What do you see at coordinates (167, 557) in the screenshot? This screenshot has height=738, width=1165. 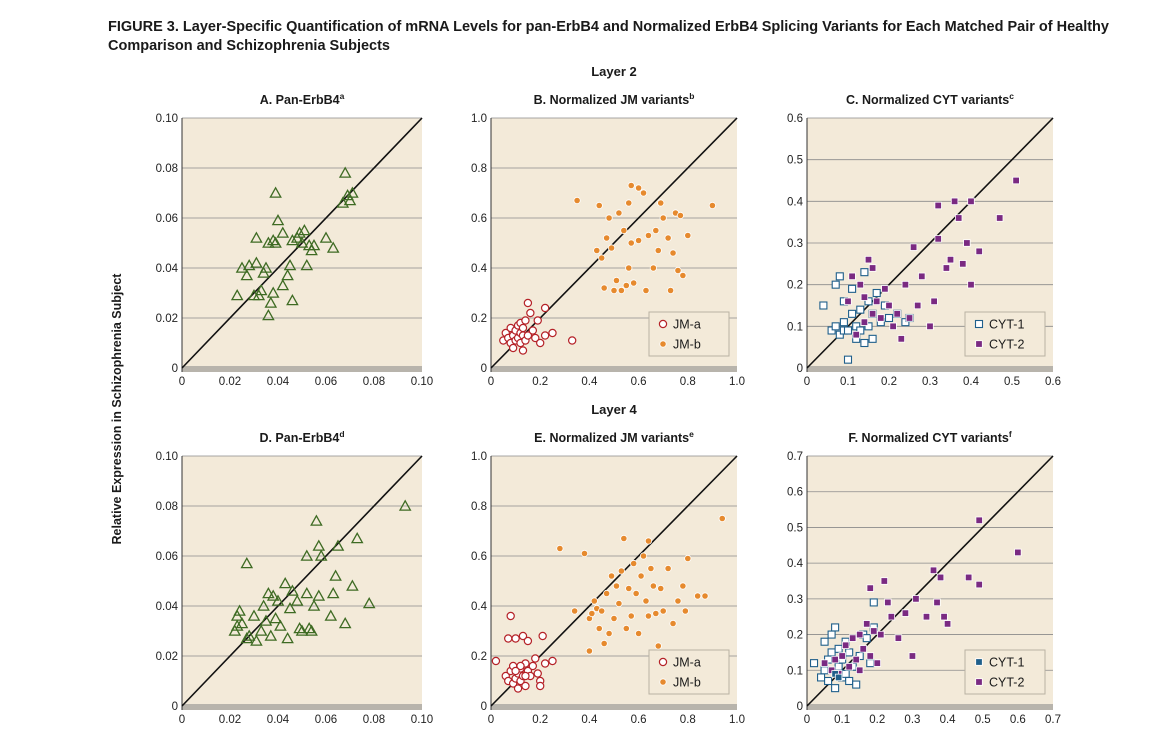 I see `y-tick-label: 0.06` at bounding box center [167, 557].